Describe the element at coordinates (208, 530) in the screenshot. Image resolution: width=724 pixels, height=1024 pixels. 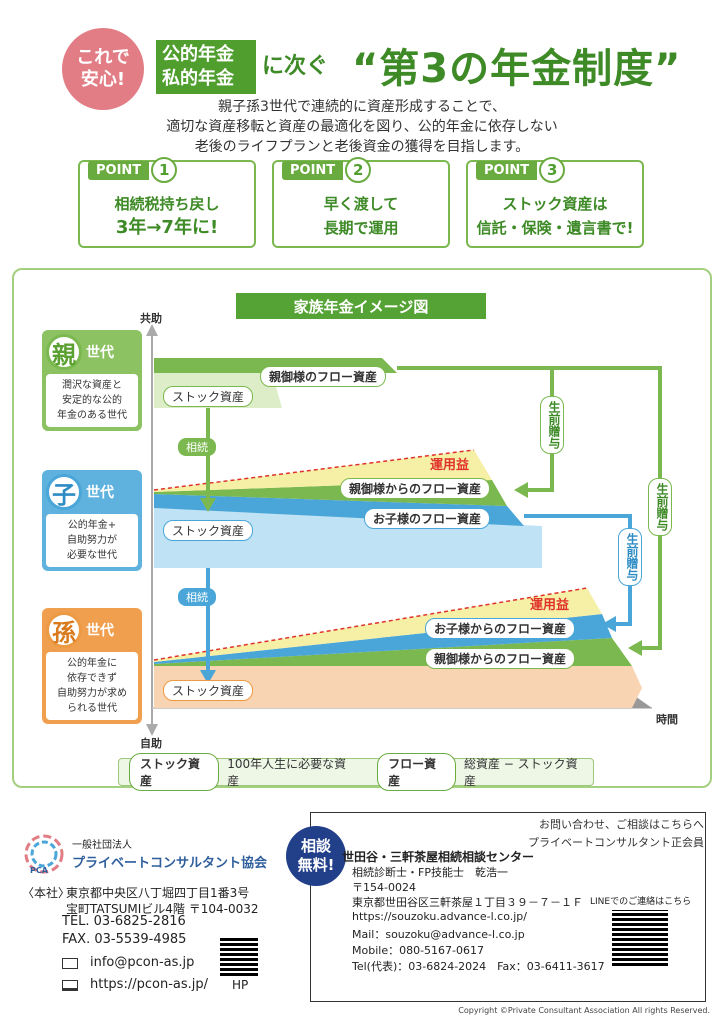
I see `label-stock-ko: ストック資産` at that location.